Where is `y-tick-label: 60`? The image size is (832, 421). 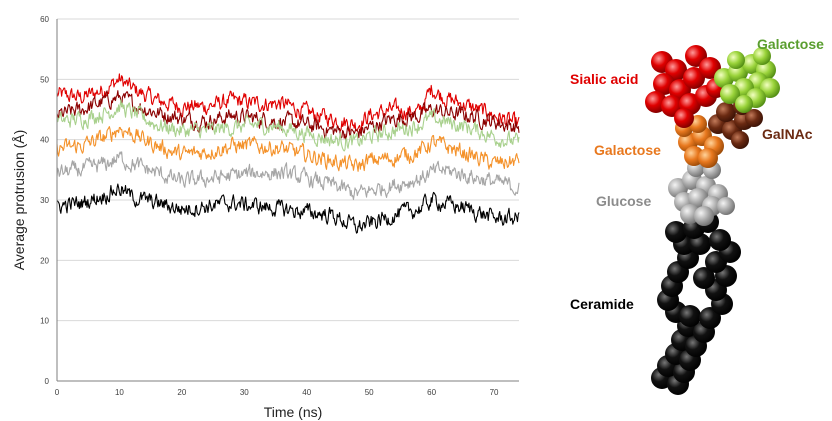
y-tick-label: 60 is located at coordinates (44, 19).